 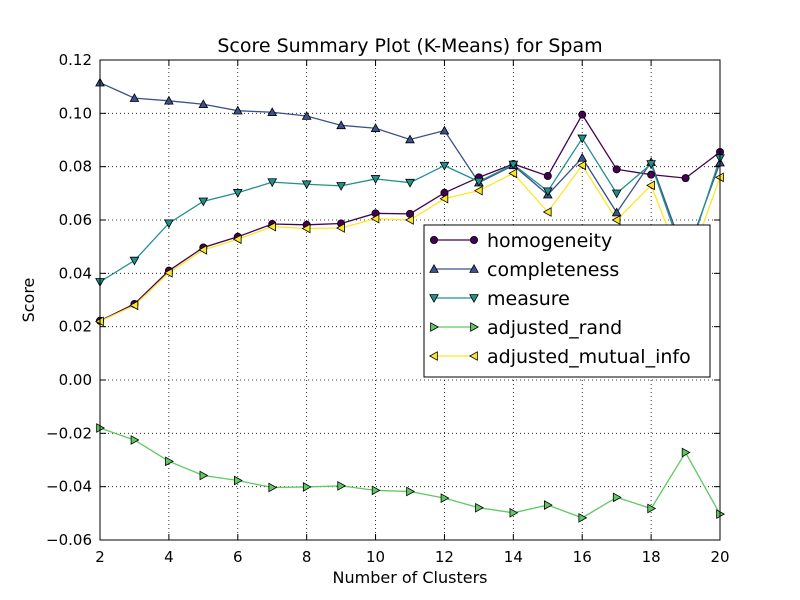 I want to click on y-tick-label: 0.08, so click(x=75, y=167).